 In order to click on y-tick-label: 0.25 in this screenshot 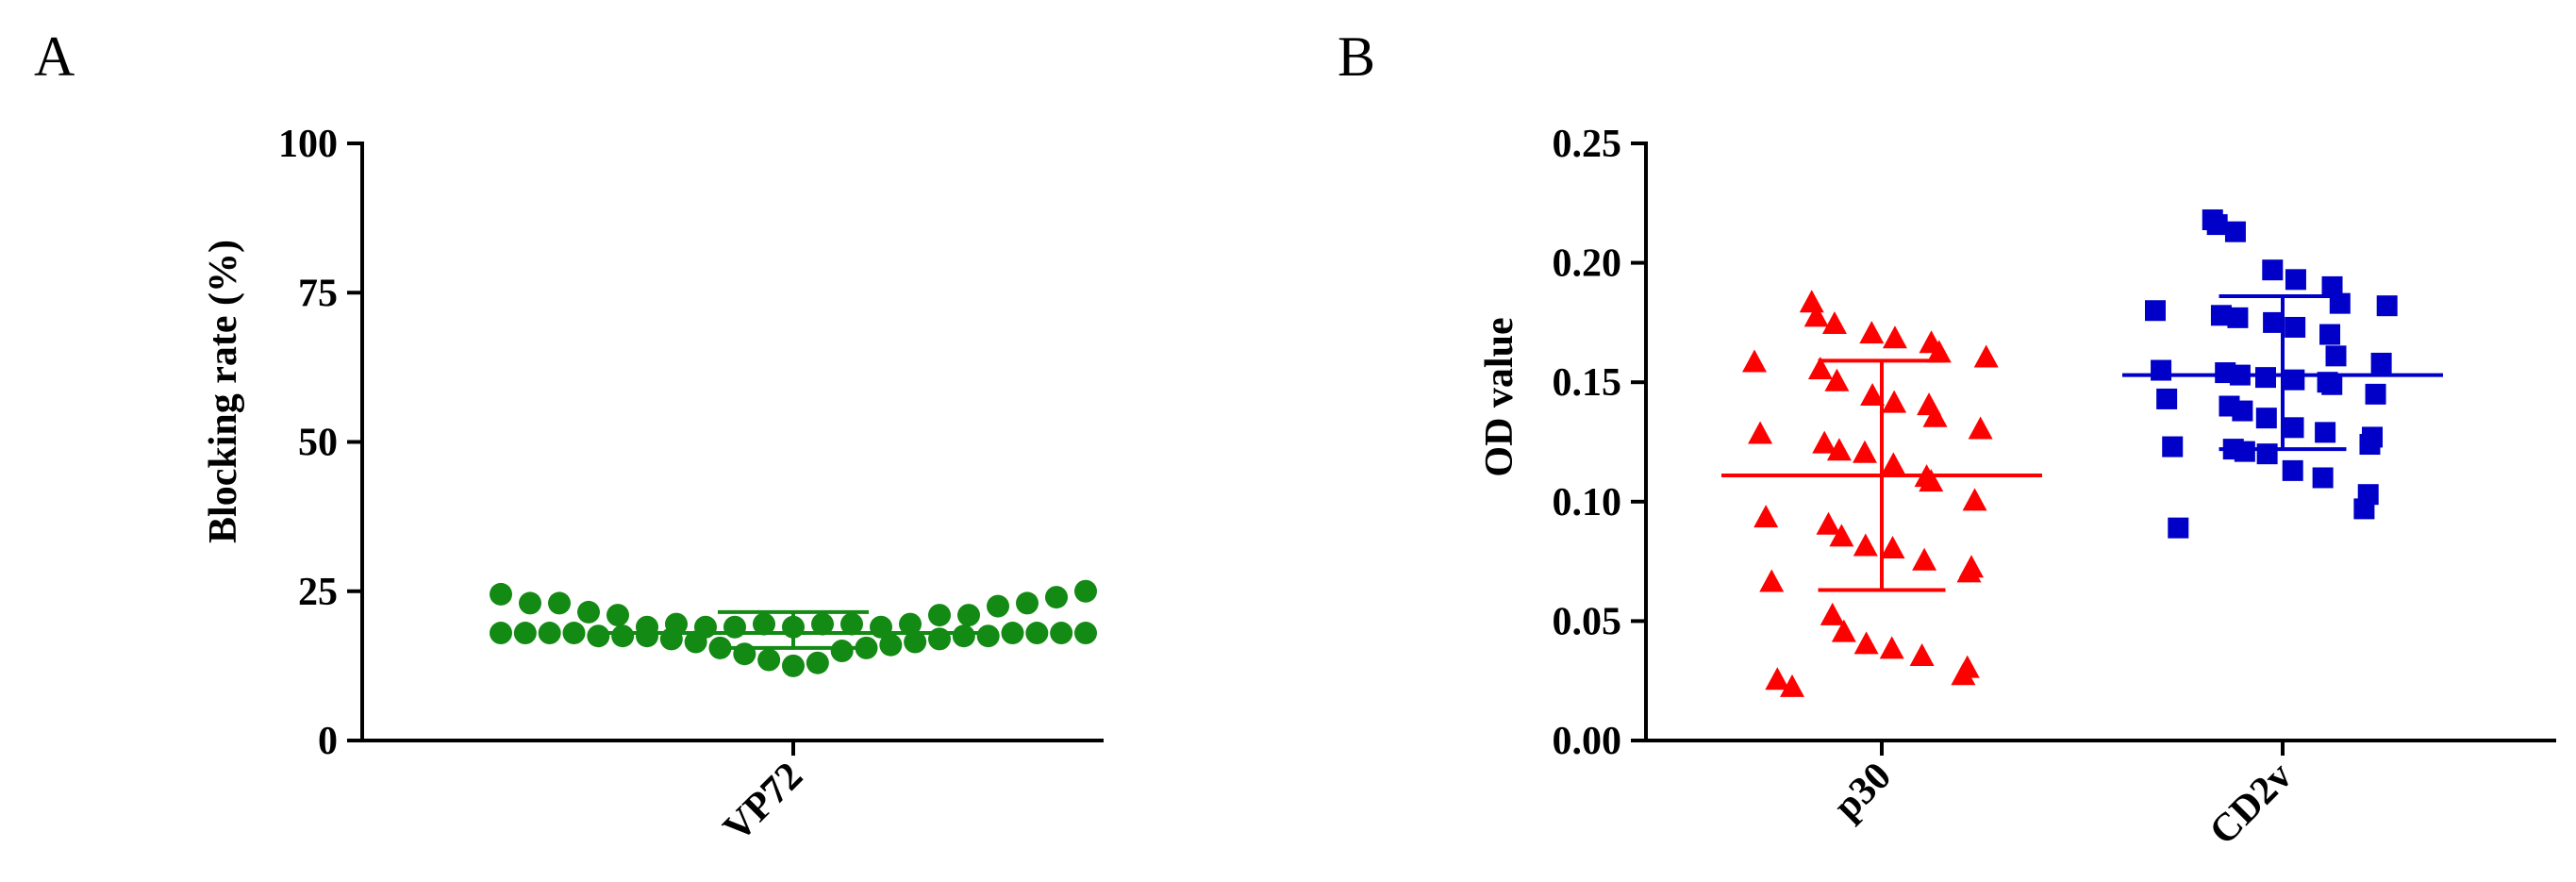, I will do `click(1587, 145)`.